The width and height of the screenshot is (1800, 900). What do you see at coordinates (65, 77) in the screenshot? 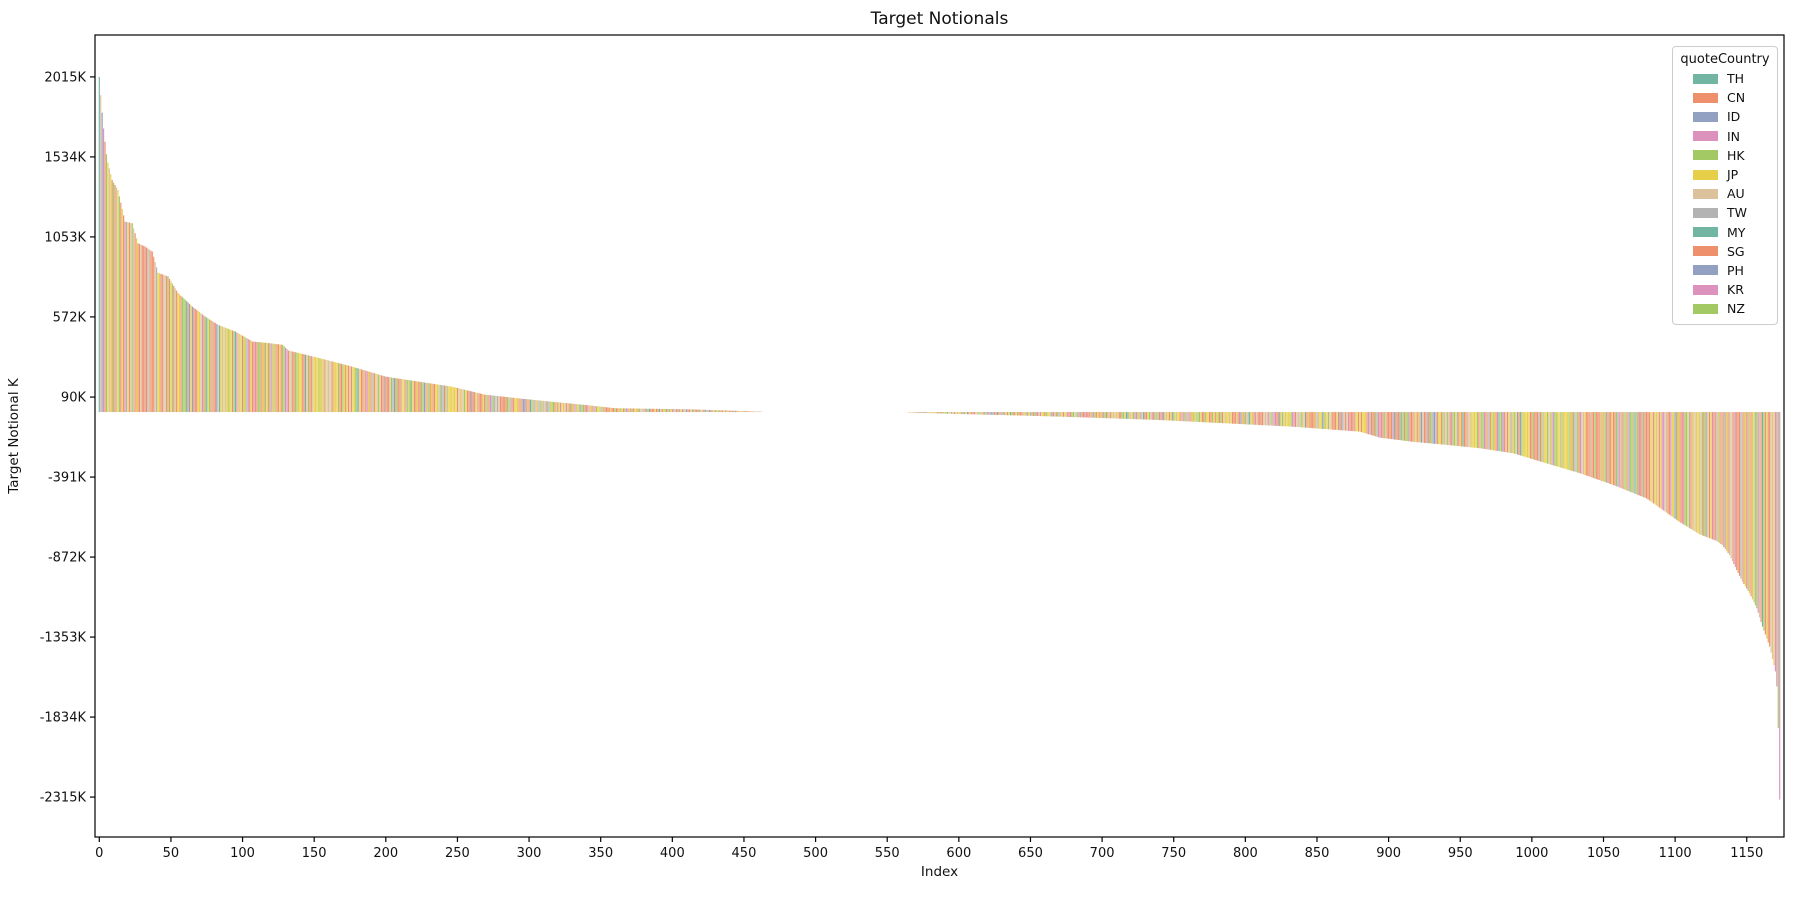
I see `y-tick-label: 2015K` at bounding box center [65, 77].